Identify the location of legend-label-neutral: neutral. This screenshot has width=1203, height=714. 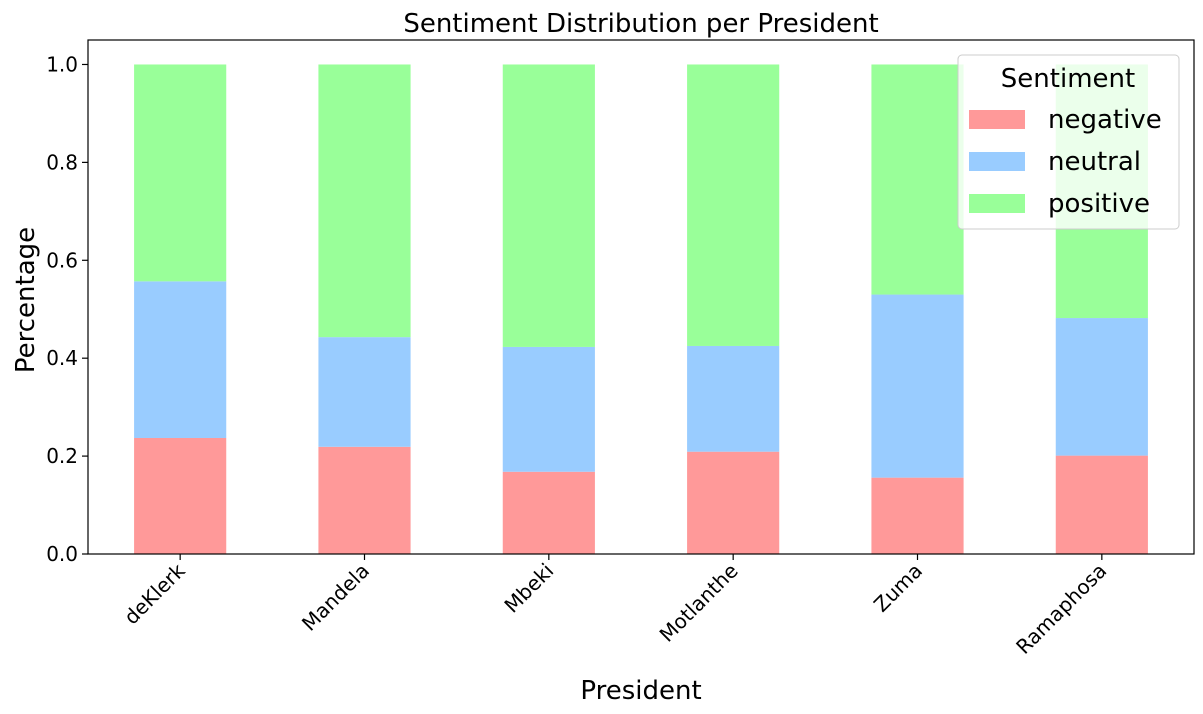
(1094, 162).